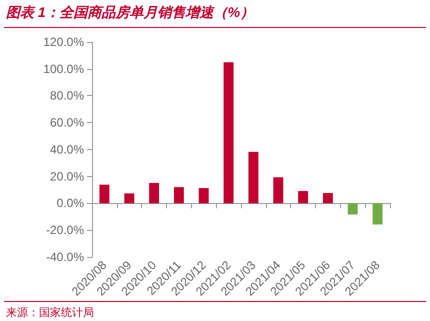 This screenshot has height=321, width=430. I want to click on y-tick-label: 100.0%, so click(63, 69).